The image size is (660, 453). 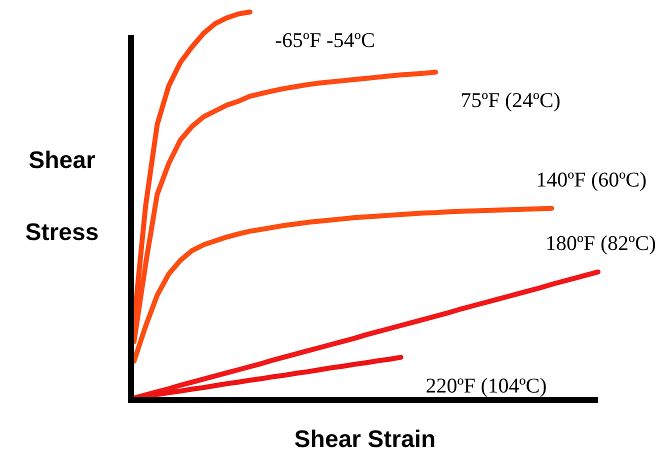 I want to click on series-label: 75ºF (24ºC), so click(x=510, y=100).